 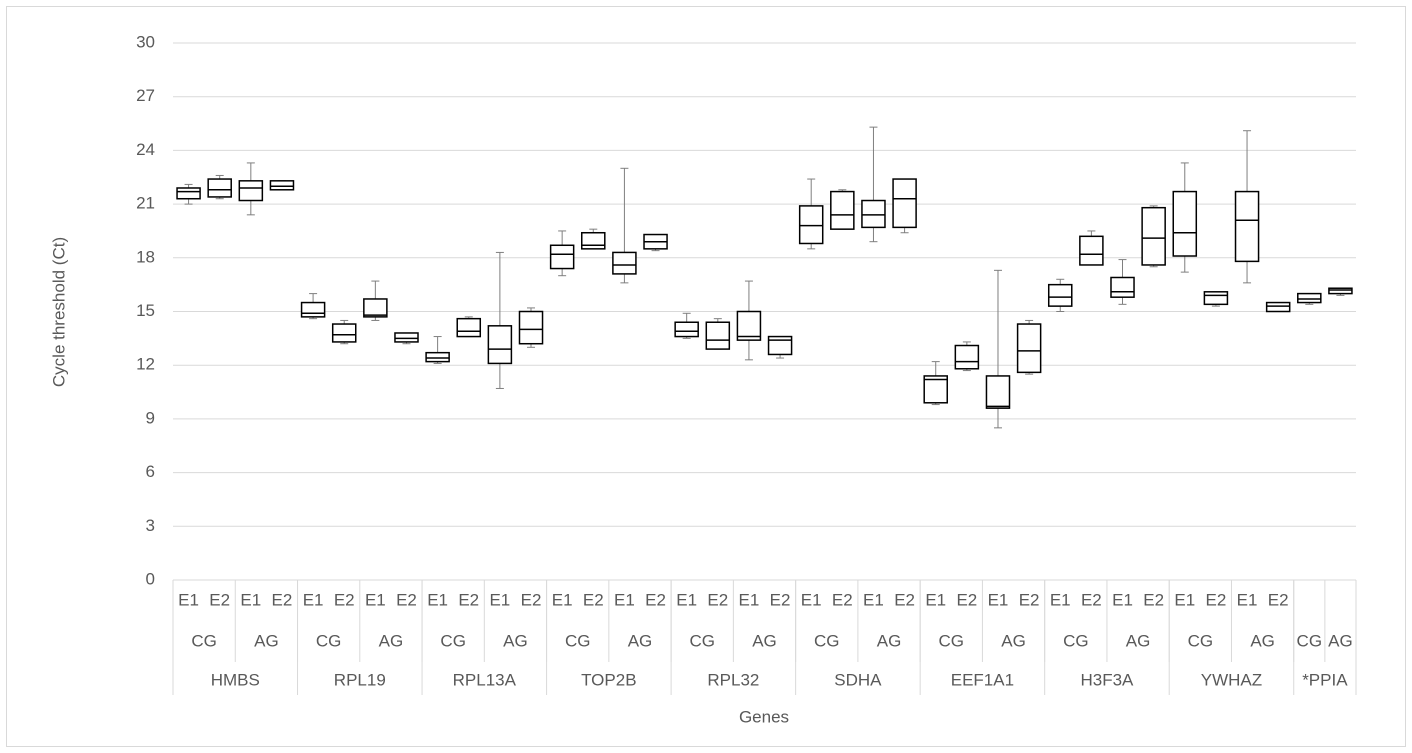 I want to click on gene-label: RPL13A, so click(x=485, y=679).